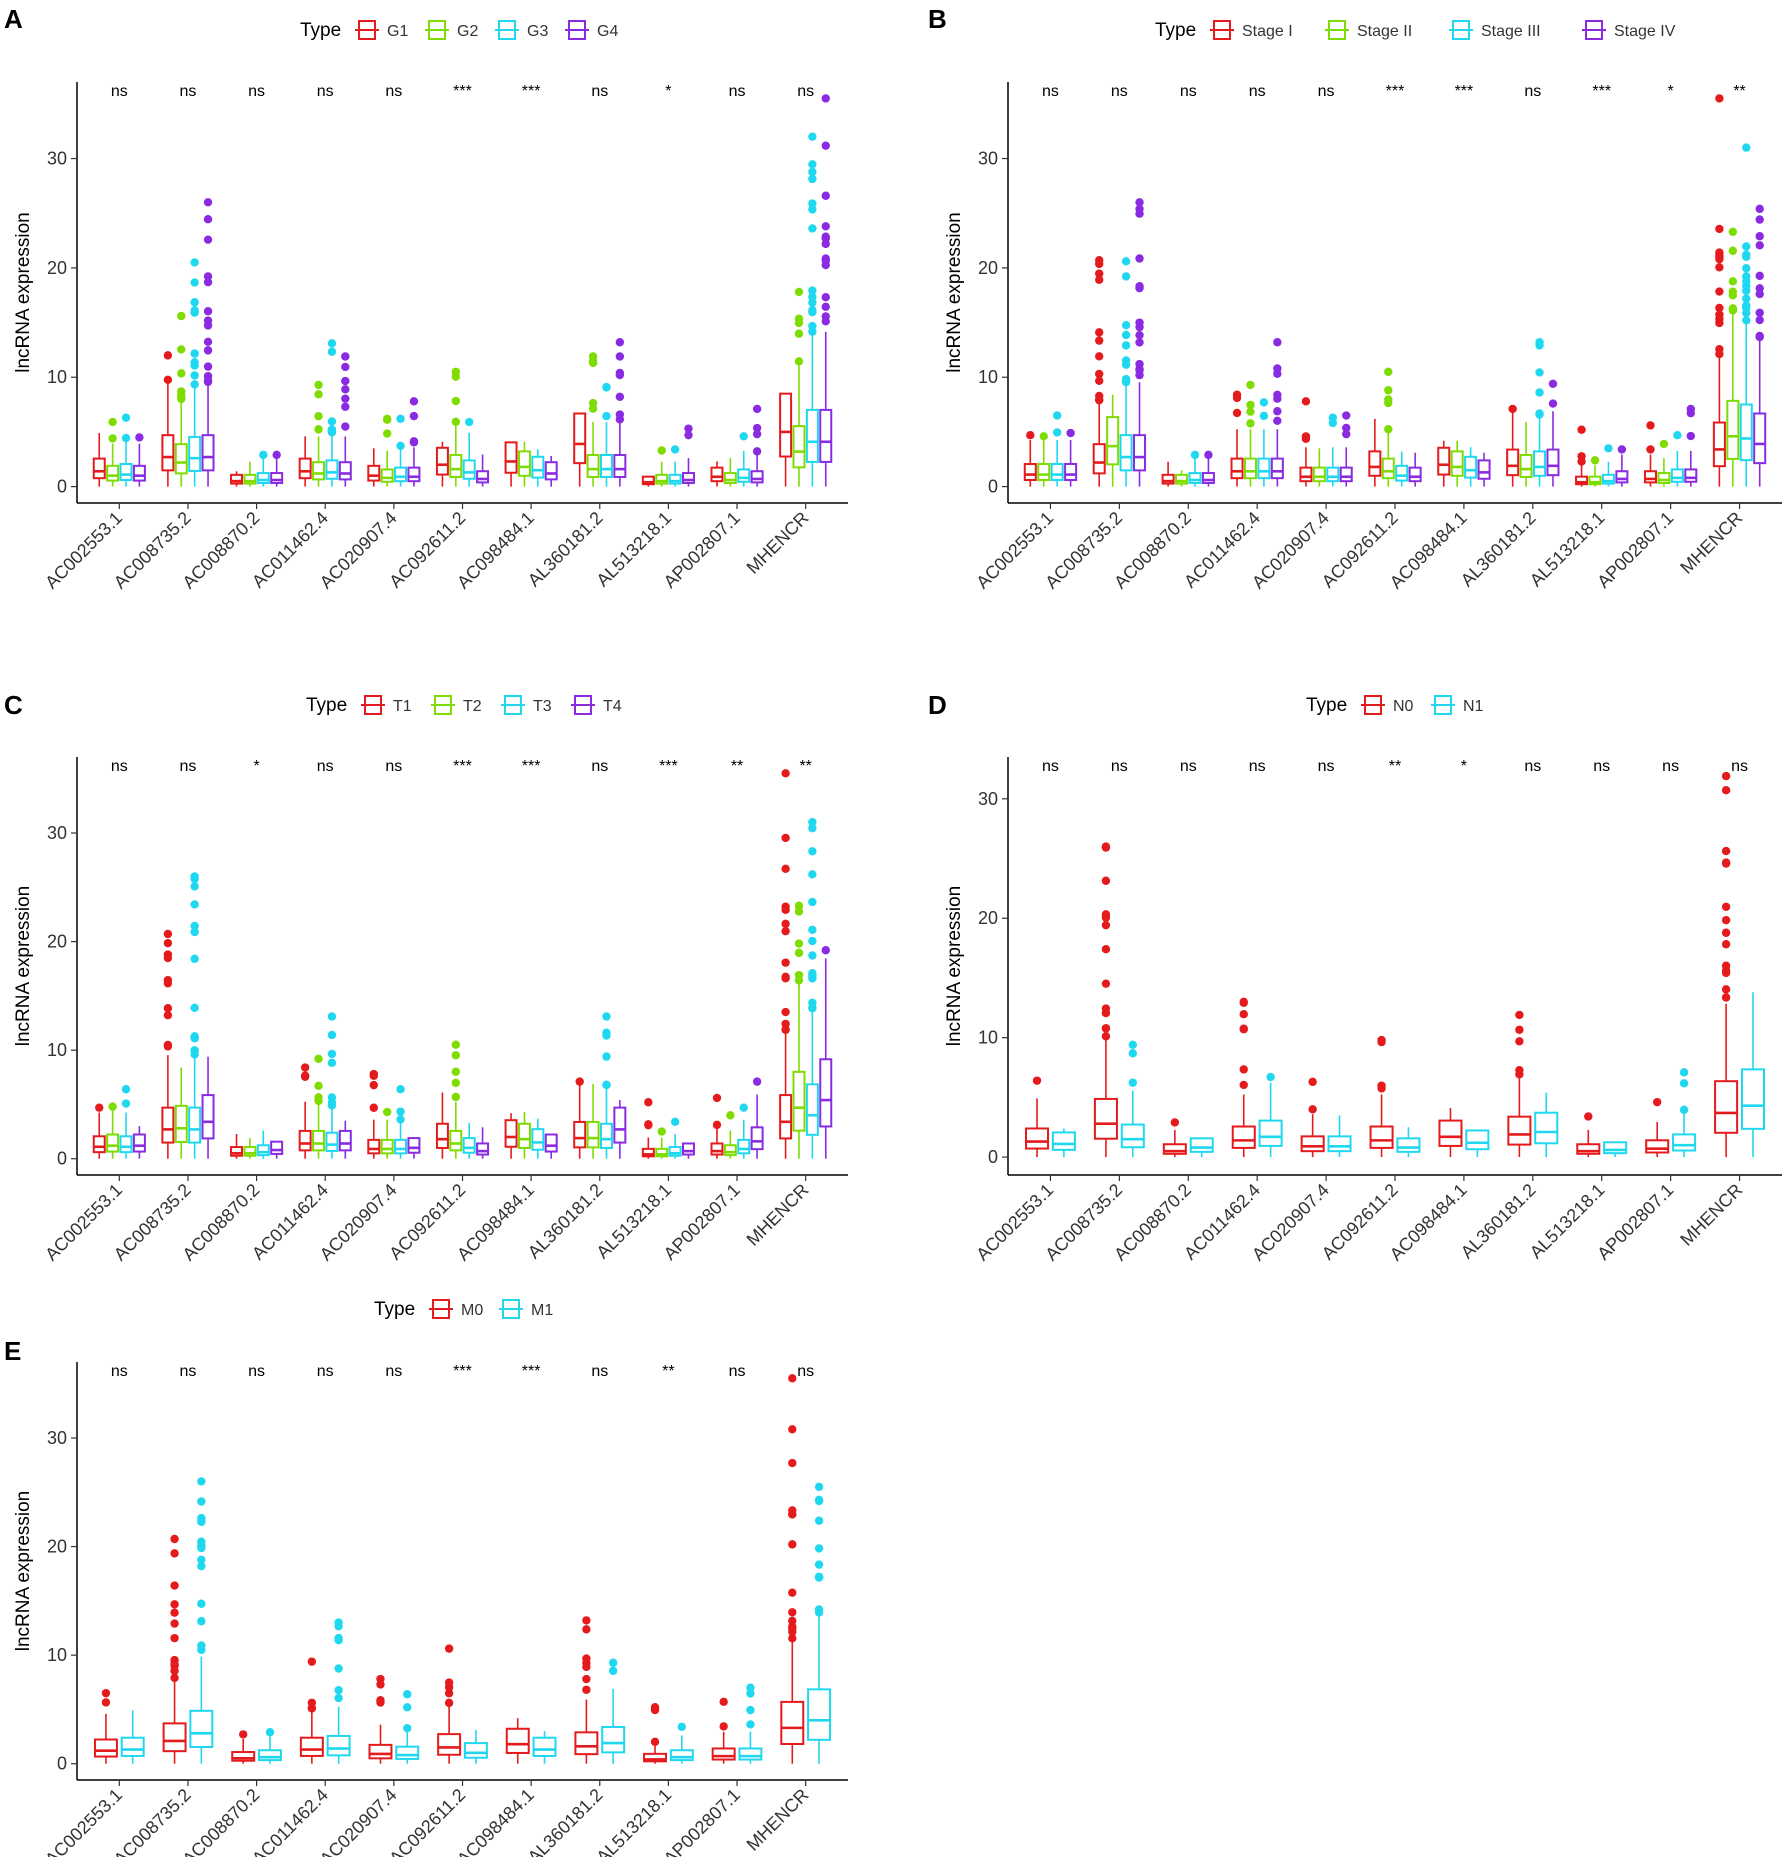 The height and width of the screenshot is (1857, 1790). Describe the element at coordinates (633, 1821) in the screenshot. I see `x-tick-label: AL513218.1` at that location.